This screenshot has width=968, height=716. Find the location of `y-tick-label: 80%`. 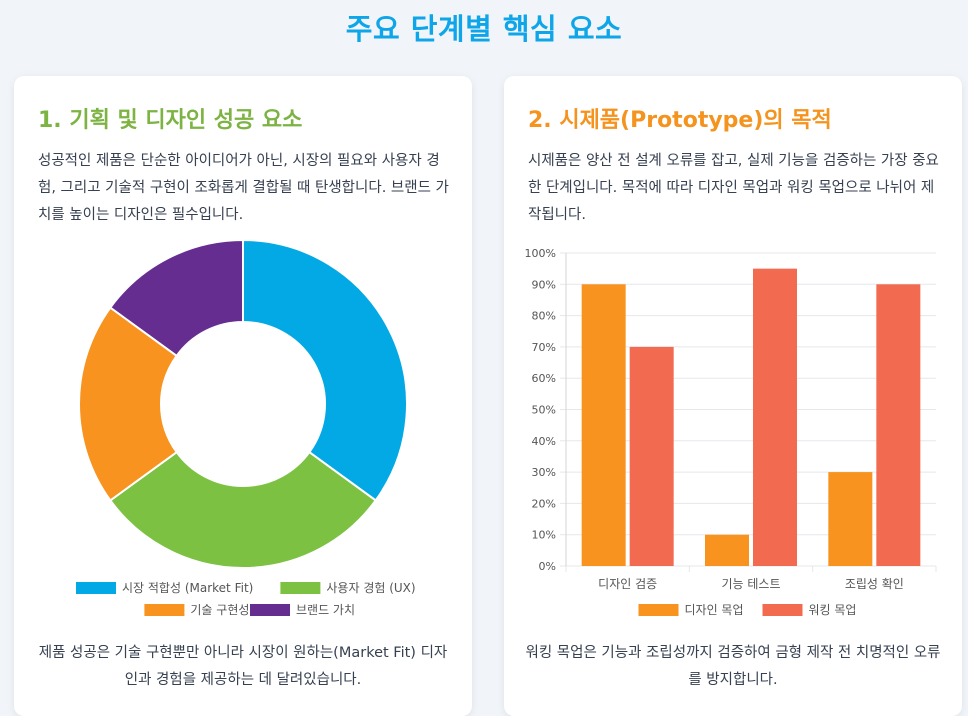

y-tick-label: 80% is located at coordinates (544, 316).